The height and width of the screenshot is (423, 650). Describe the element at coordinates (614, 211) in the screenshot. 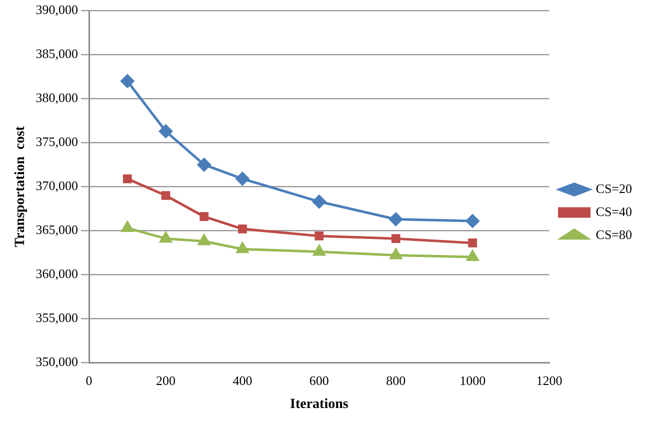

I see `legend-label: CS=40` at that location.